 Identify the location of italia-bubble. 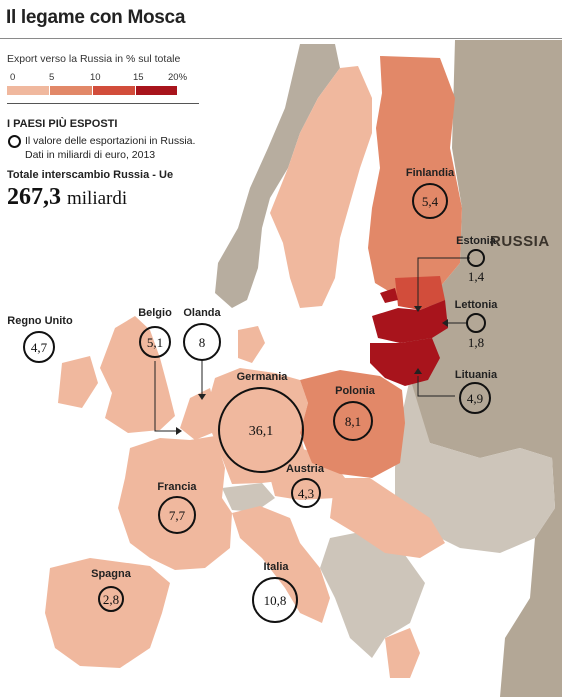
(275, 600).